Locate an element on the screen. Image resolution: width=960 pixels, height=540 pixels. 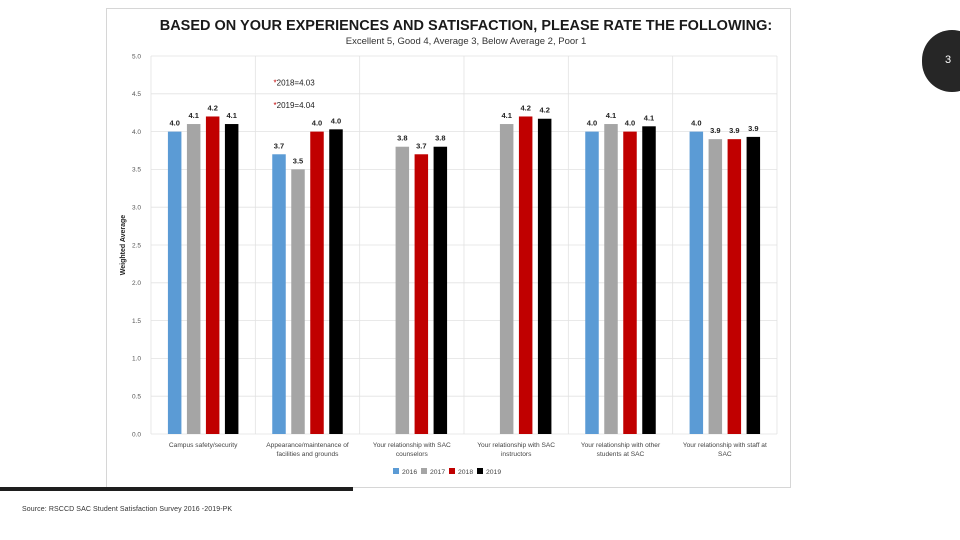
page-number: 3 is located at coordinates (948, 60).